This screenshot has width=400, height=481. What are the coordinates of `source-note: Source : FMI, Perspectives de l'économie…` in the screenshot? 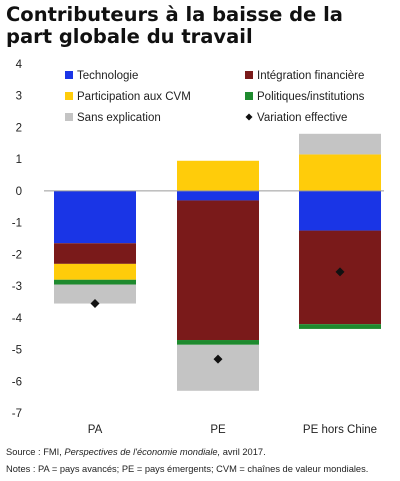 It's located at (136, 452).